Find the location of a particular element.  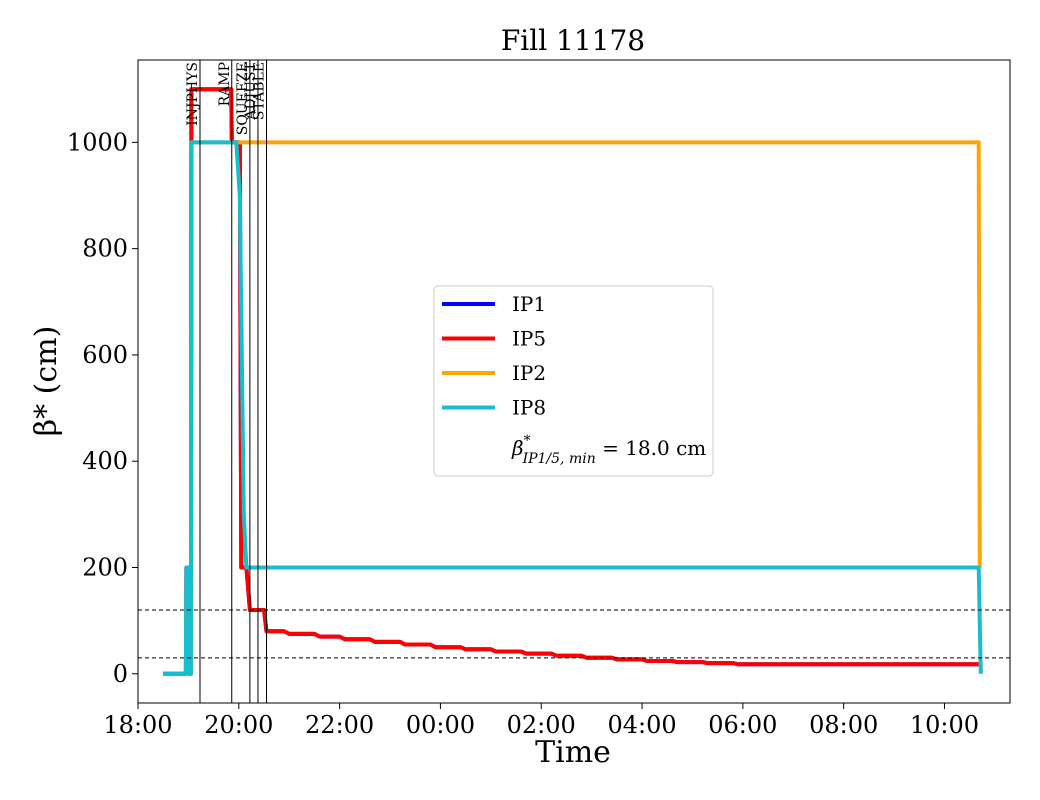

x-tick-label: 22:00 is located at coordinates (339, 725).